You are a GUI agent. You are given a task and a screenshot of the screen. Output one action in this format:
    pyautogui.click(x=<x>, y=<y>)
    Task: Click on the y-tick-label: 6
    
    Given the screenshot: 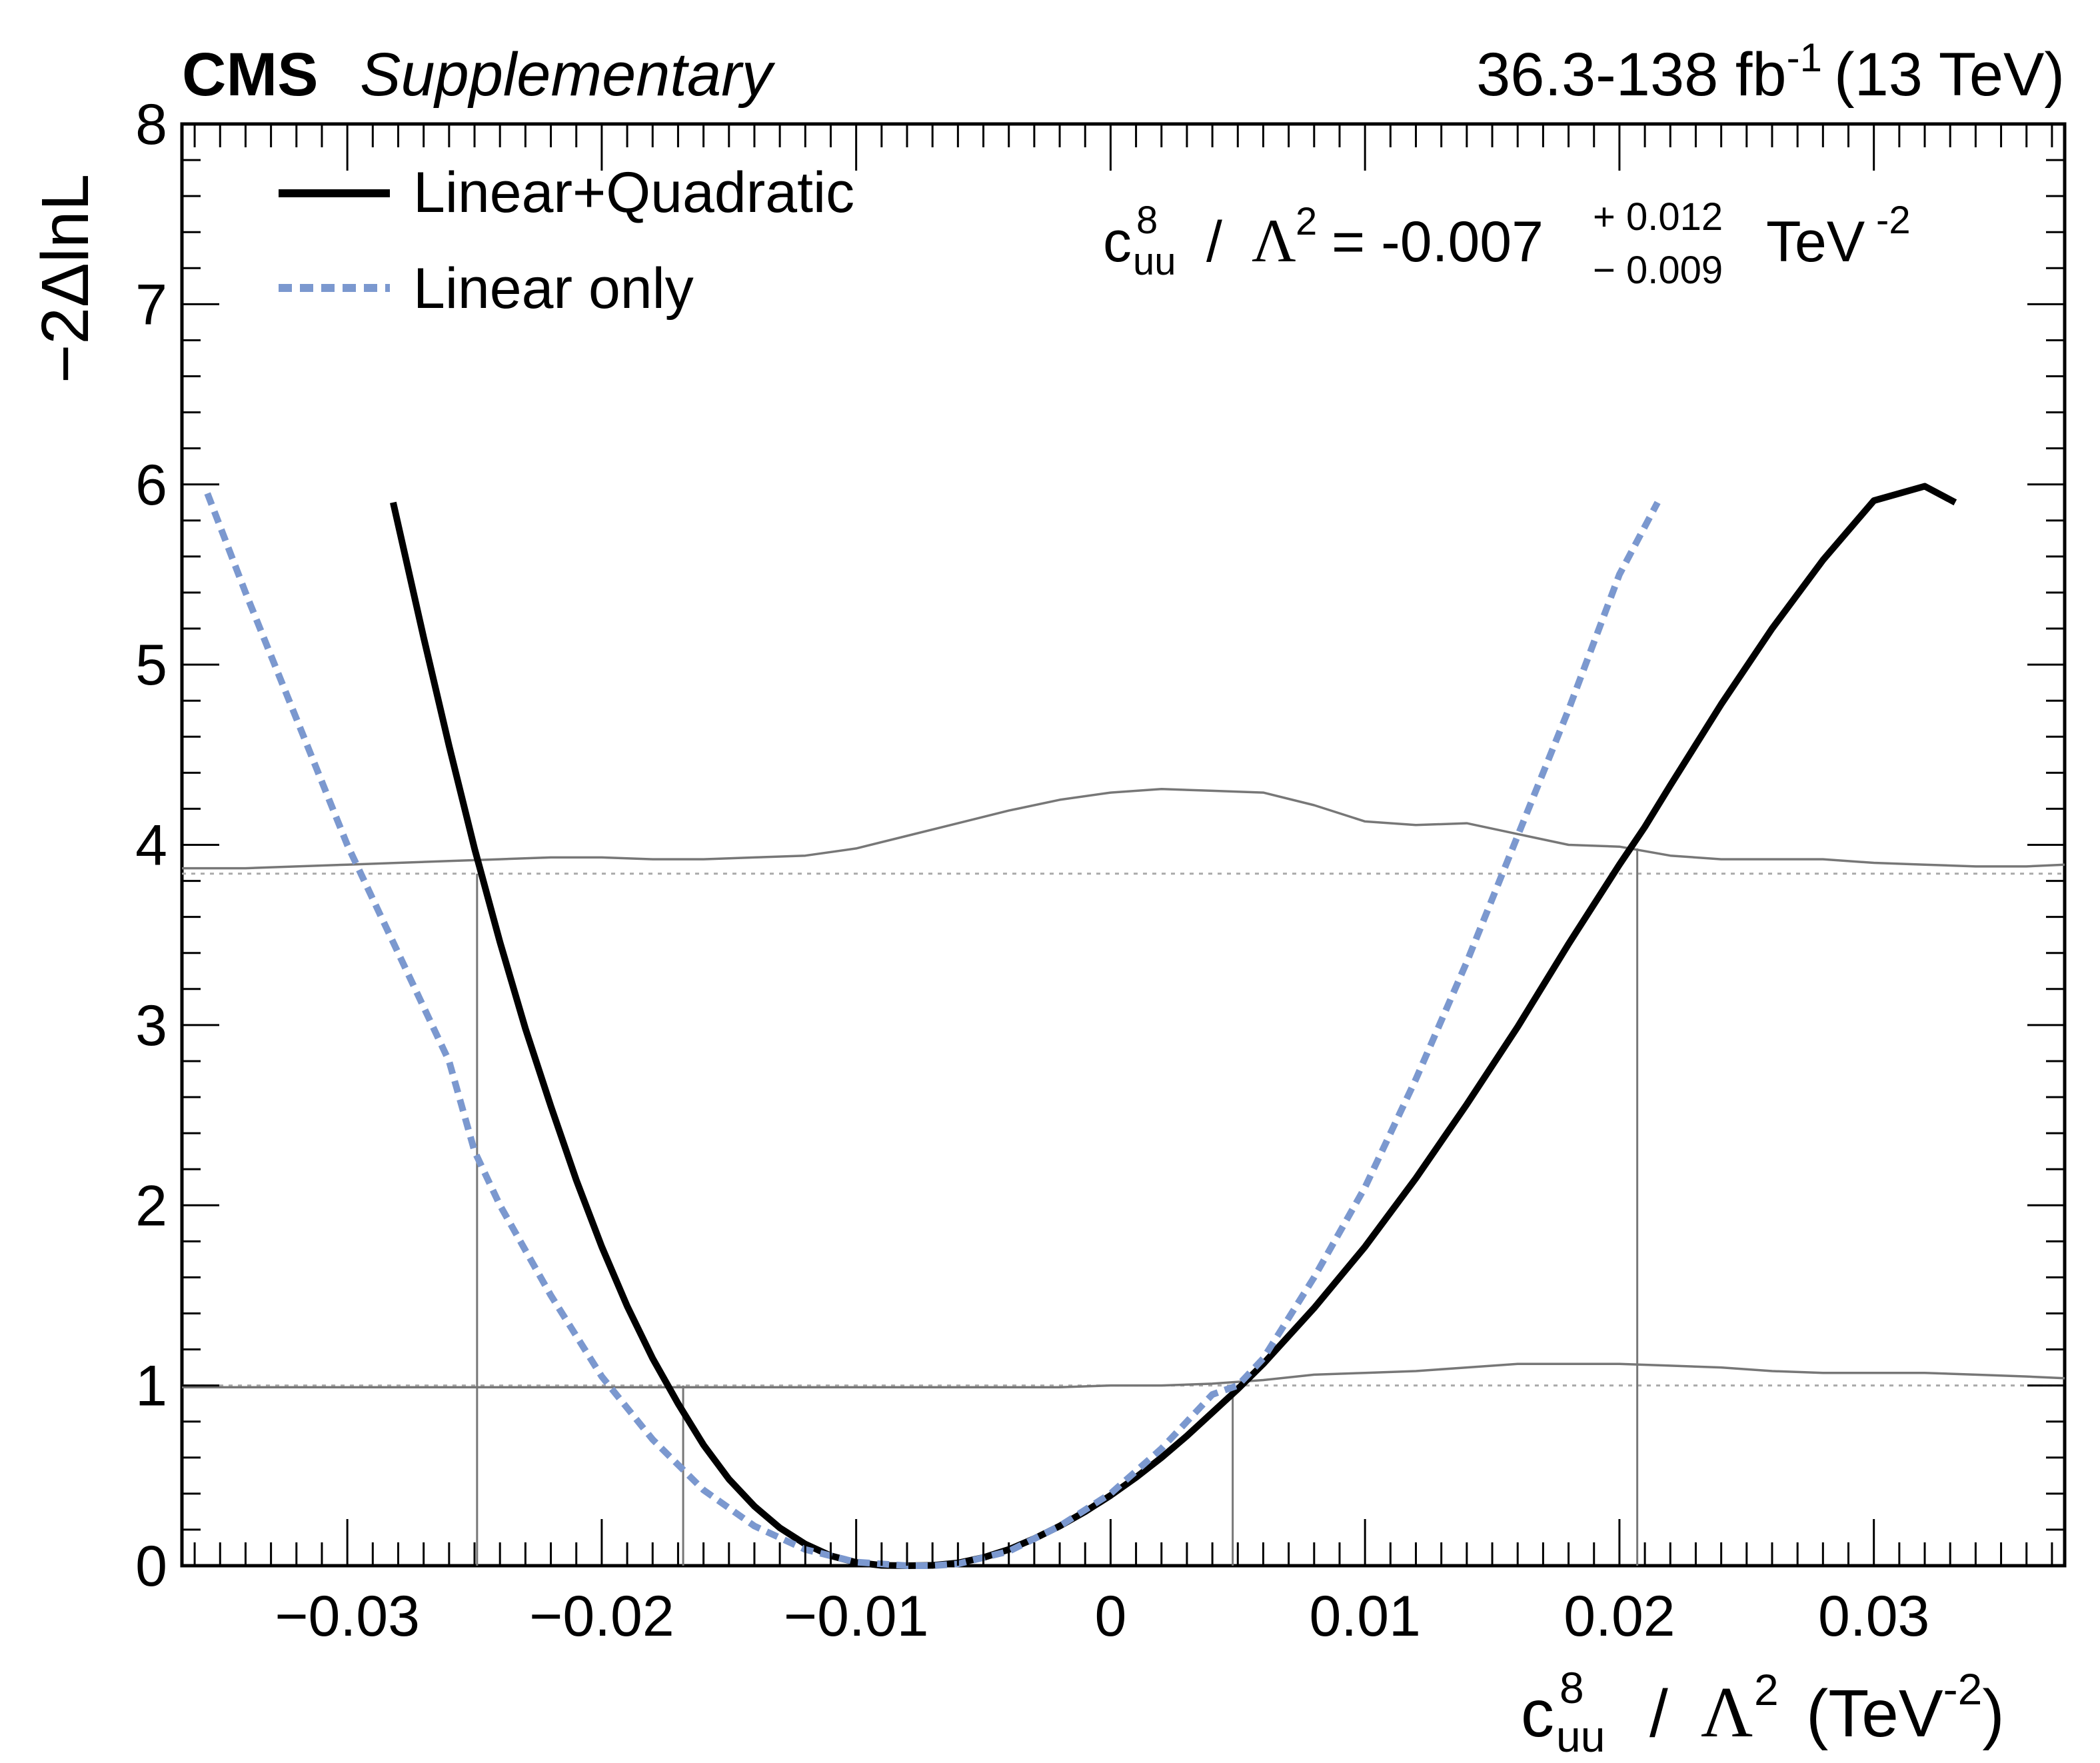 What is the action you would take?
    pyautogui.click(x=151, y=485)
    